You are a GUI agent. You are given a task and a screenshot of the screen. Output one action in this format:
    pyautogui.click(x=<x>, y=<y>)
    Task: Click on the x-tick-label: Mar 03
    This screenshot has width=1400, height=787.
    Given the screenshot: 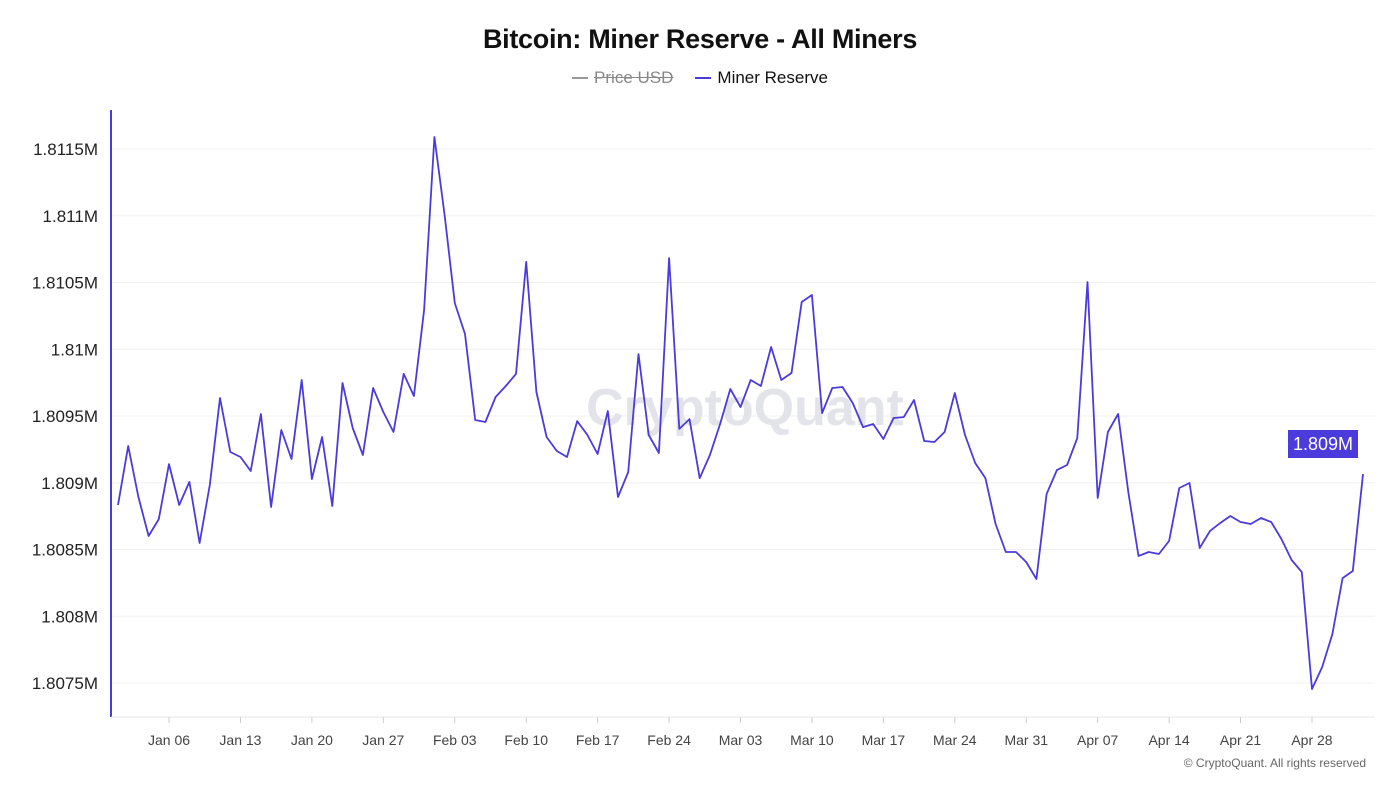 What is the action you would take?
    pyautogui.click(x=741, y=740)
    